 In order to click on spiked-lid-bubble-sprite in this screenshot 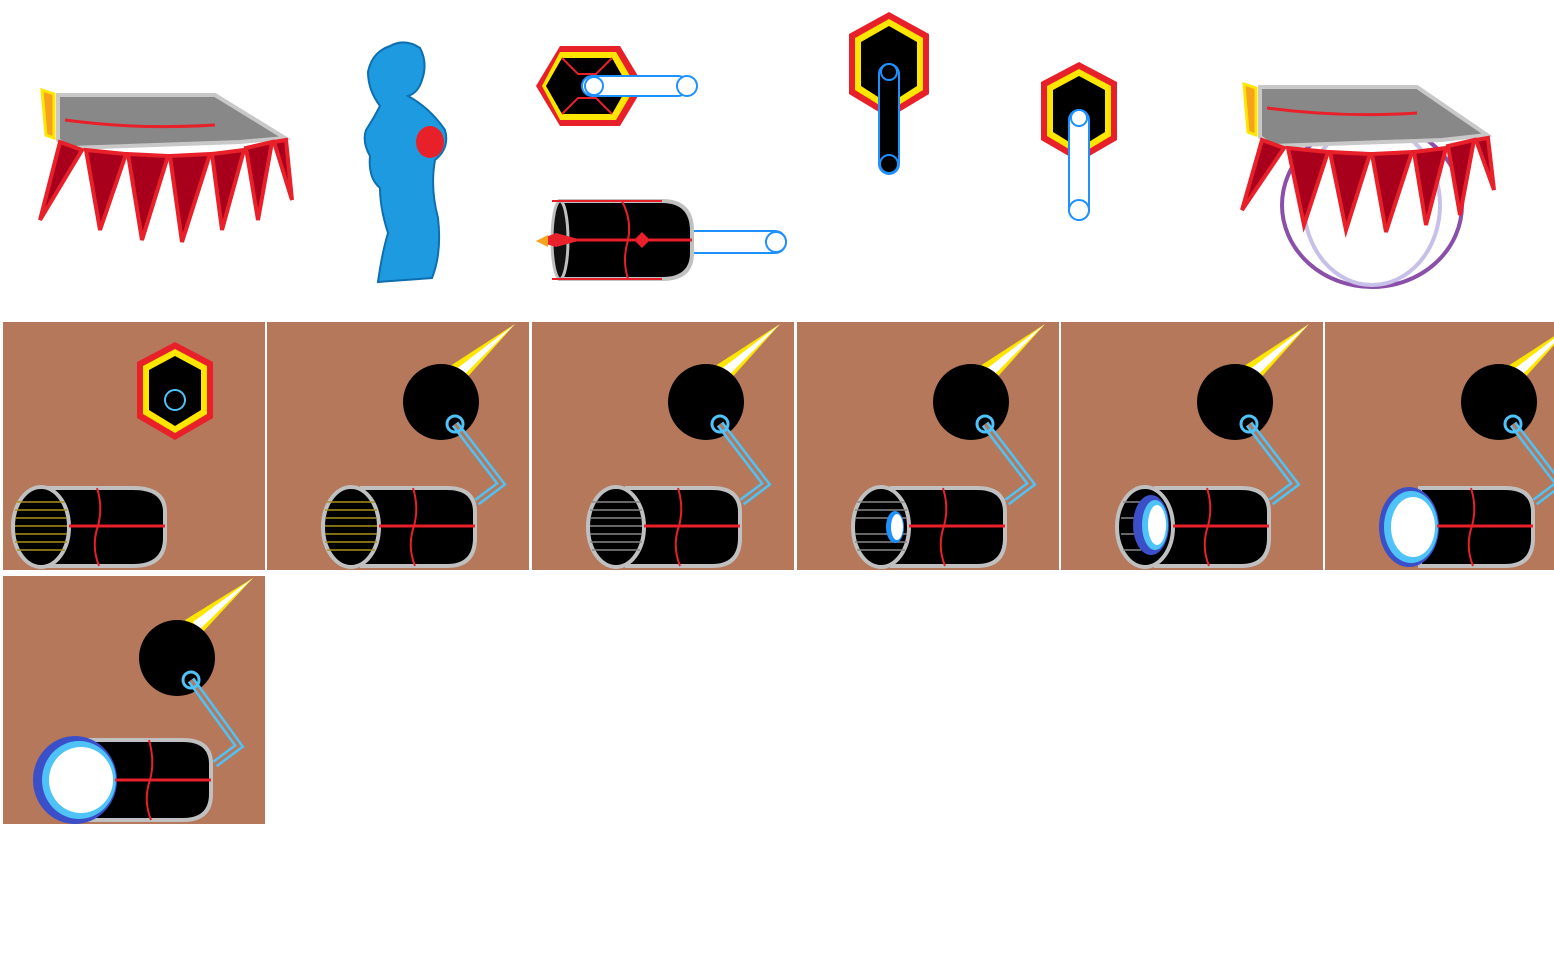, I will do `click(1372, 187)`.